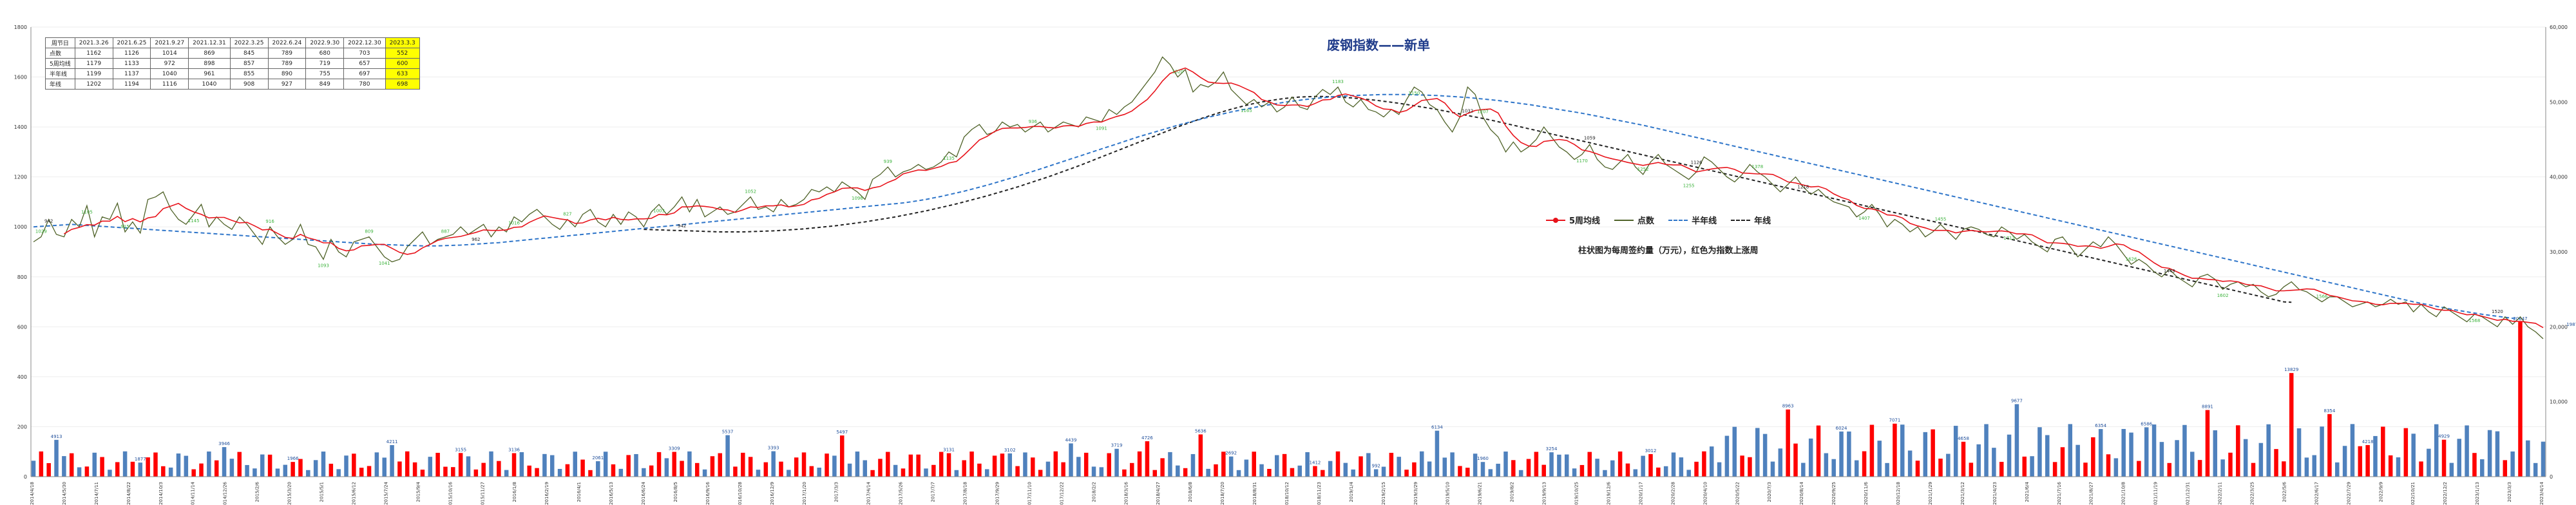 This screenshot has width=2576, height=505. Describe the element at coordinates (2059, 492) in the screenshot. I see `x-tick-label: 2021/7/16` at that location.